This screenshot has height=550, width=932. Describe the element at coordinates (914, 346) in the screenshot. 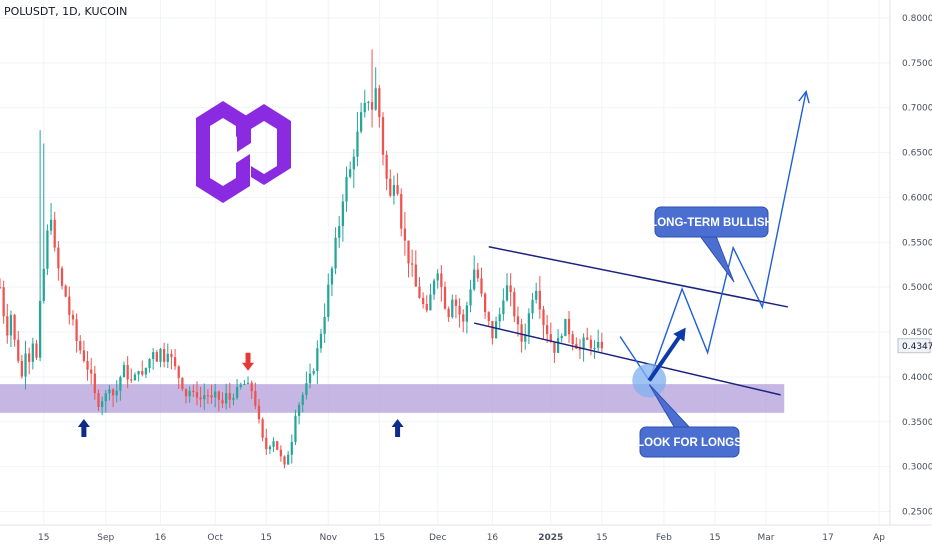

I see `price-tag-box` at that location.